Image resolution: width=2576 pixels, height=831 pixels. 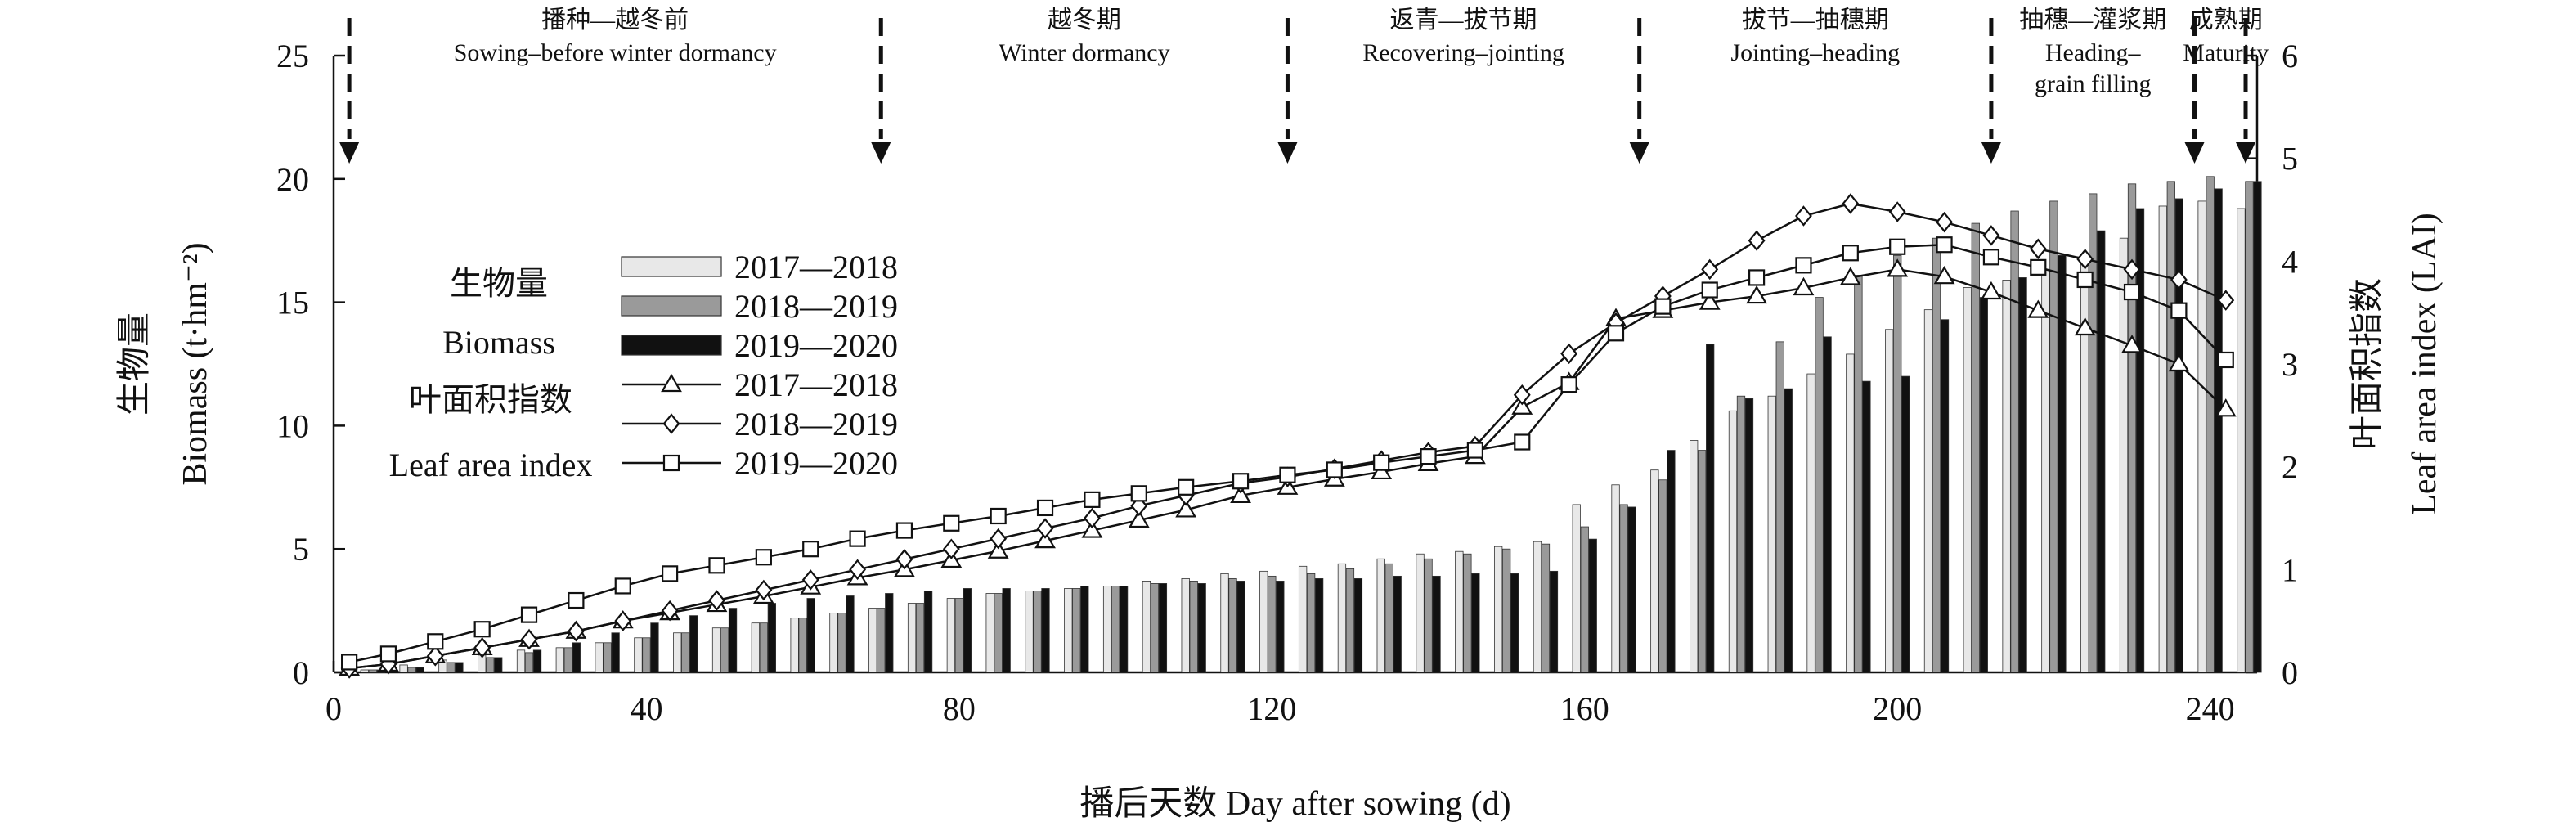 What do you see at coordinates (1815, 20) in the screenshot?
I see `stage-label-cn: 拔节—抽穗期` at bounding box center [1815, 20].